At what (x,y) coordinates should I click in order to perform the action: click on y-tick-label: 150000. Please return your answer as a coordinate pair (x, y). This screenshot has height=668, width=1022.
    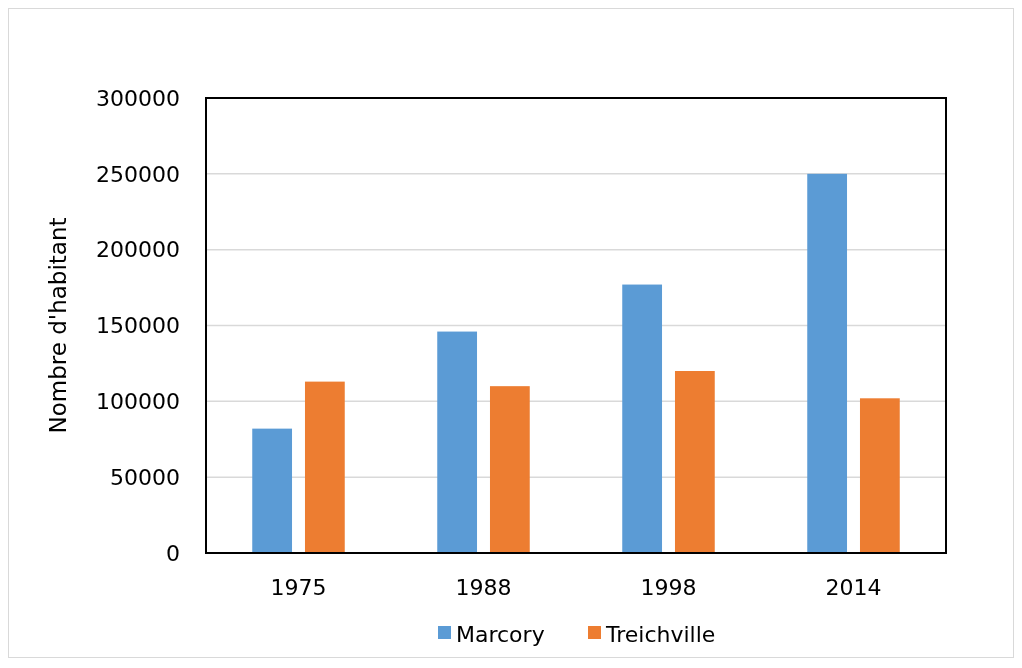
    Looking at the image, I should click on (138, 326).